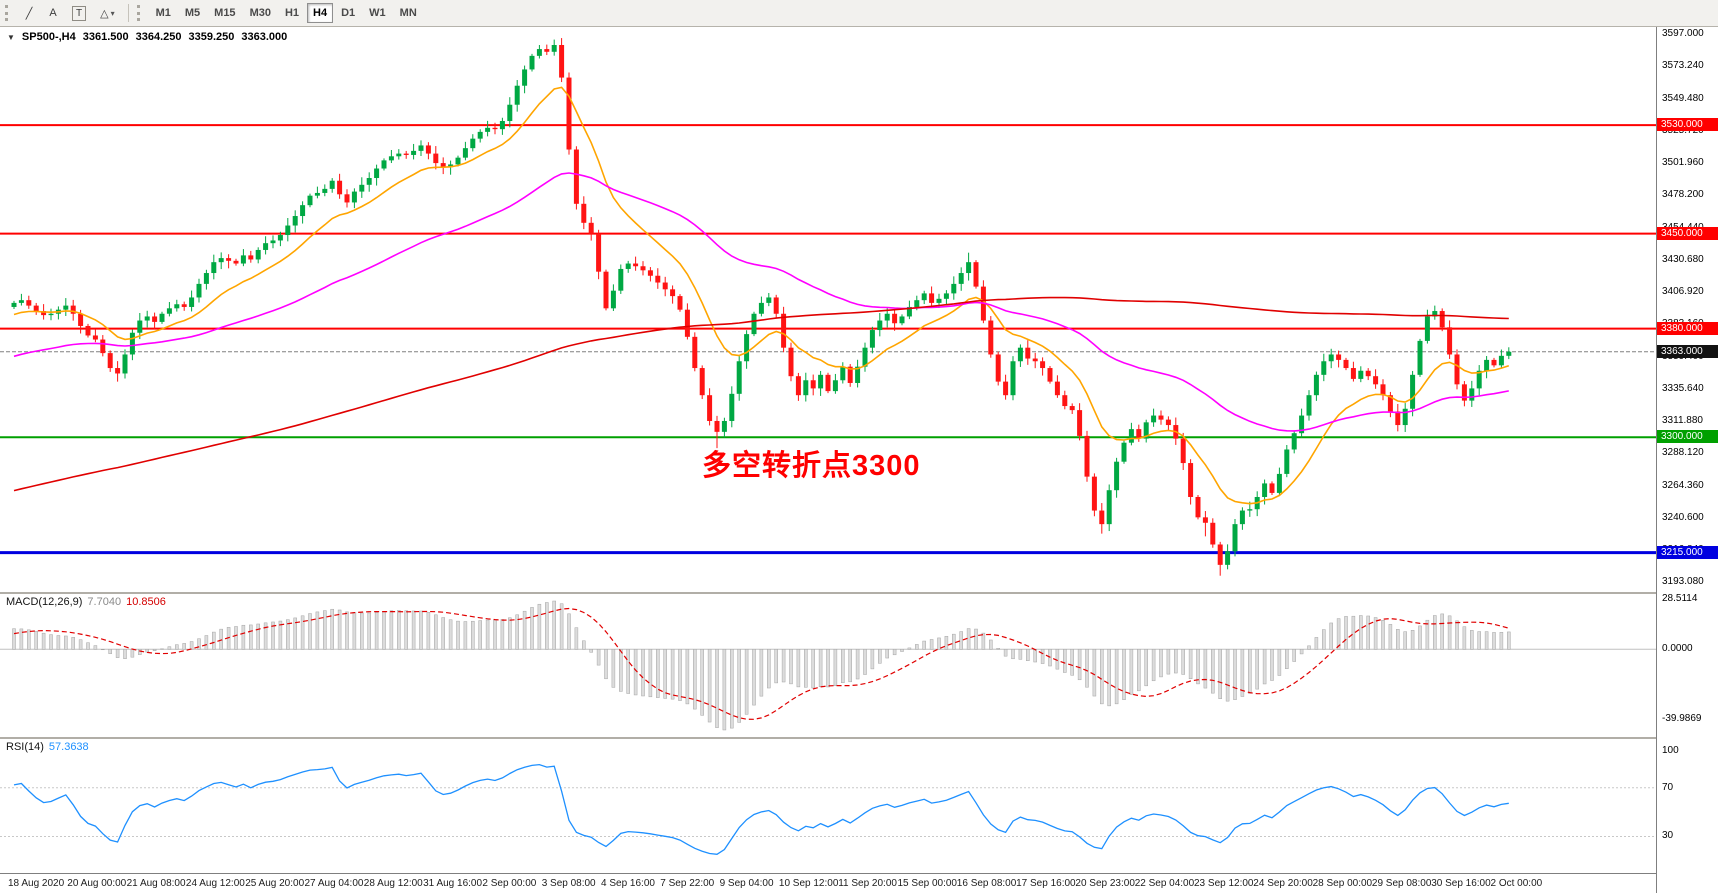 The height and width of the screenshot is (893, 1718). Describe the element at coordinates (1687, 552) in the screenshot. I see `price-level-label: 3215.000` at that location.